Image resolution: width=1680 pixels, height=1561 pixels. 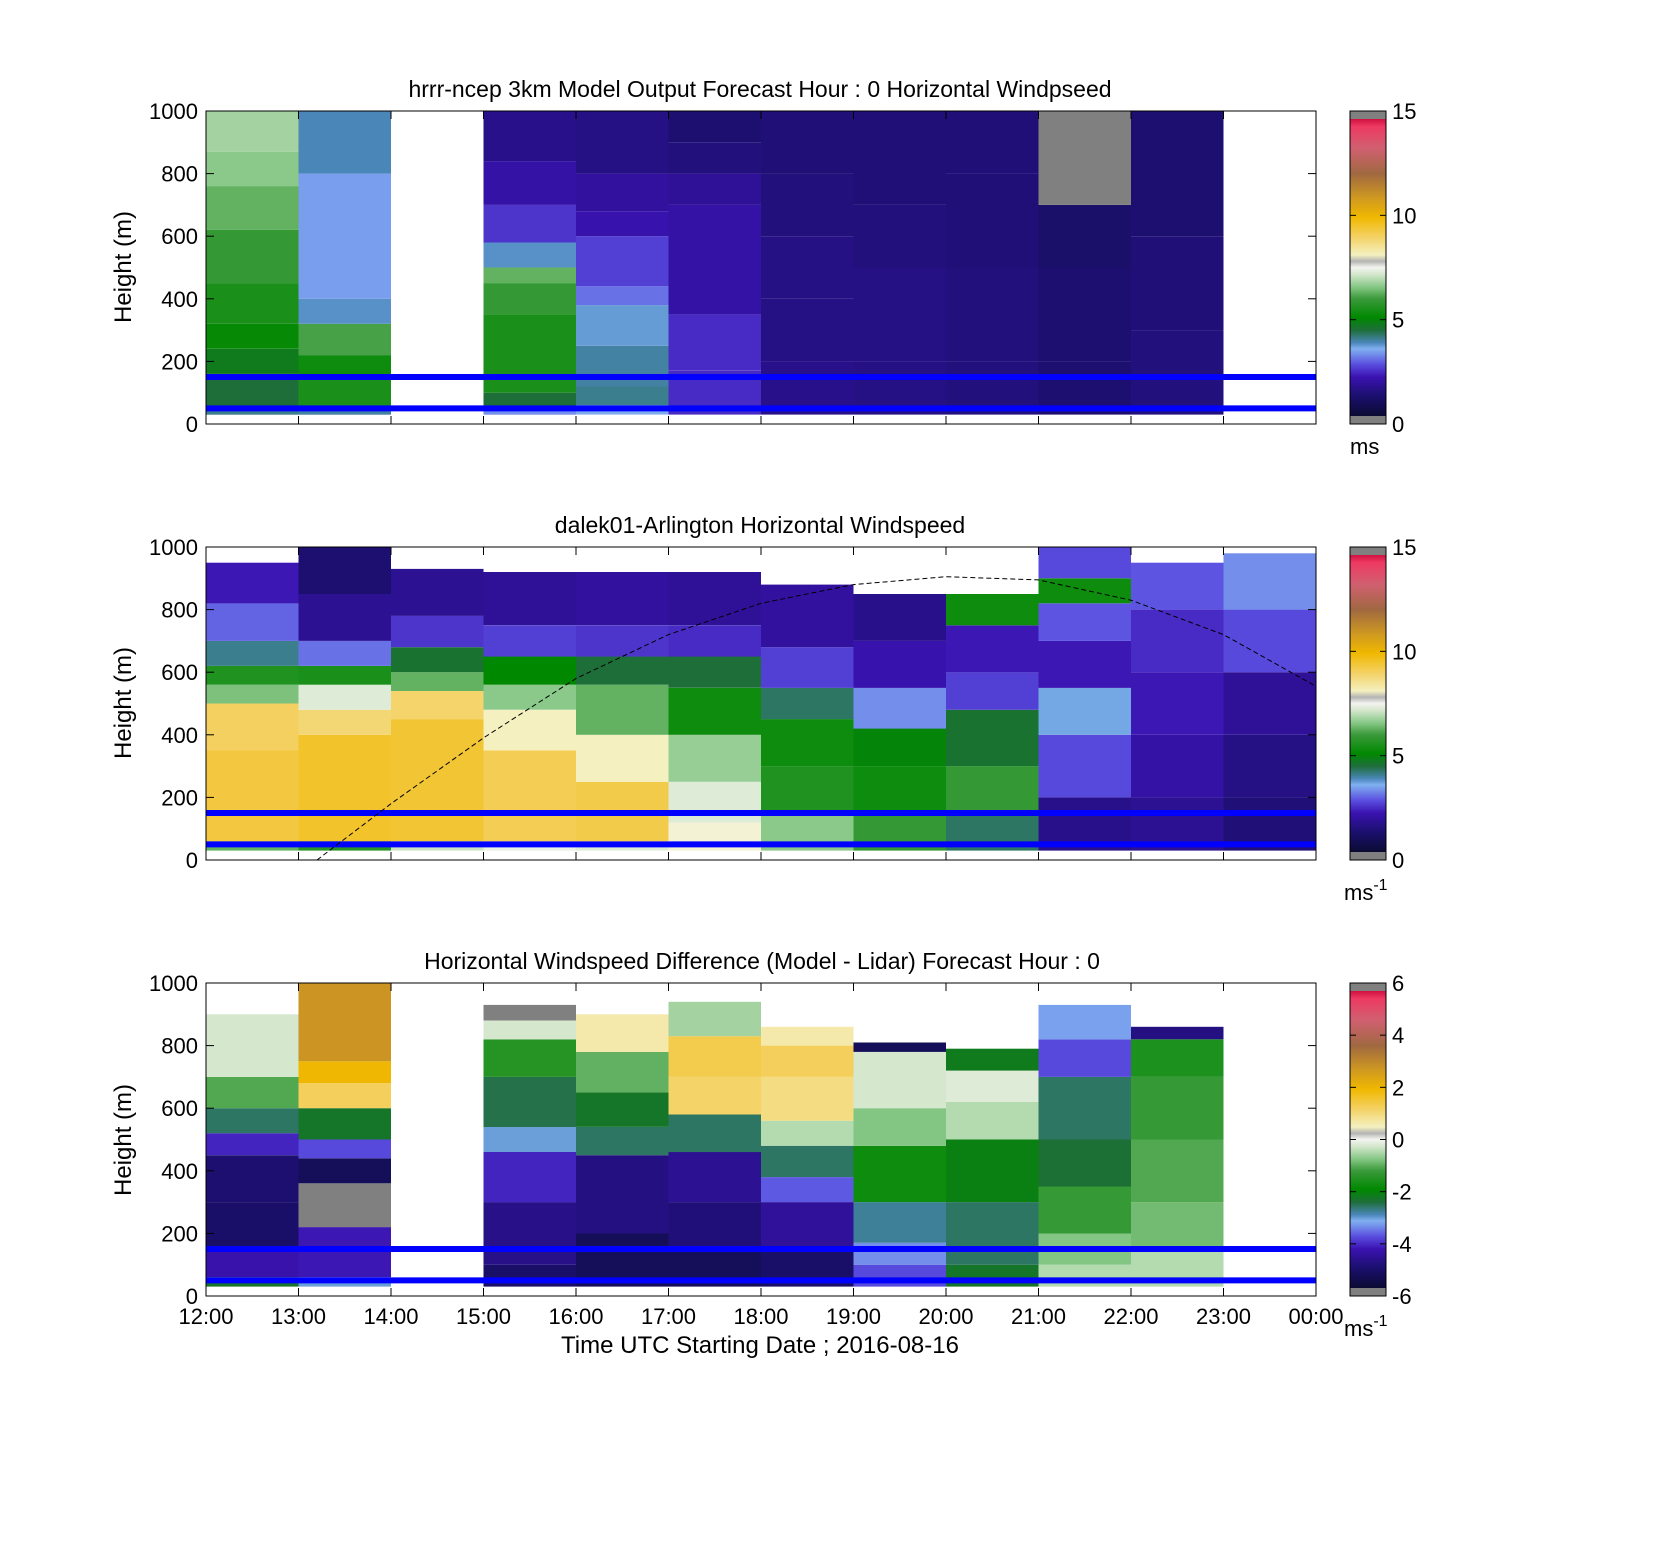 What do you see at coordinates (123, 1140) in the screenshot?
I see `panel-difference-ylabel: Height (m)` at bounding box center [123, 1140].